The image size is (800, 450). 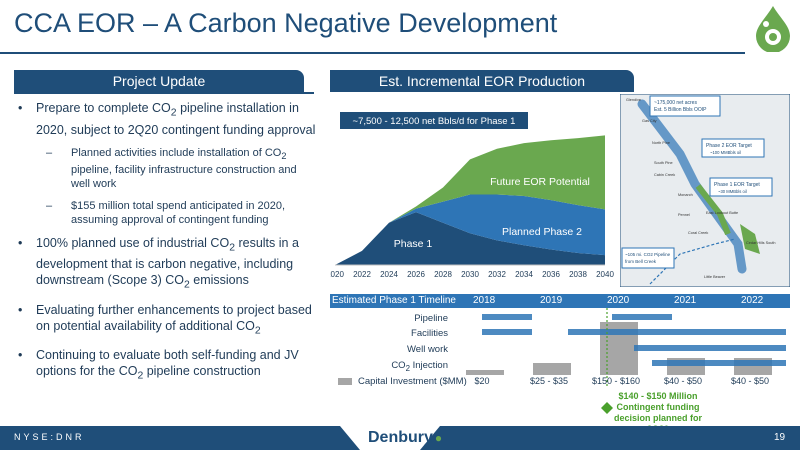 I want to click on map-place-label: Coral Creek, so click(x=698, y=233).